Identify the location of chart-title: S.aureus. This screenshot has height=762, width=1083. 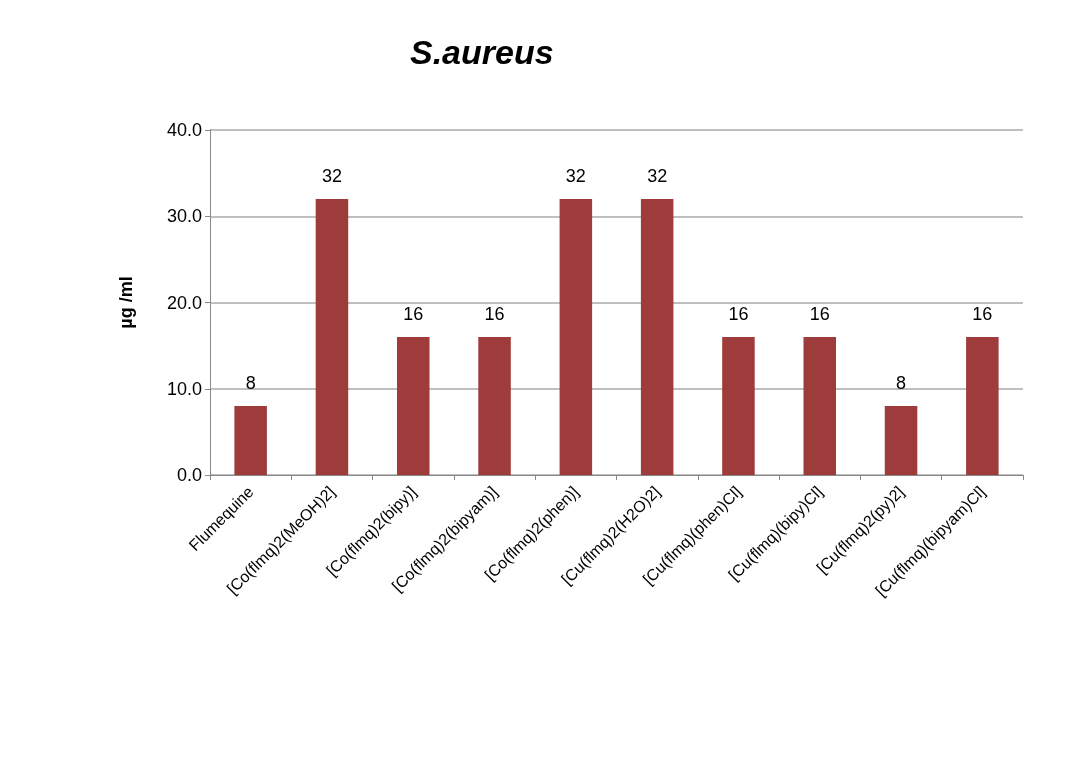
(482, 52).